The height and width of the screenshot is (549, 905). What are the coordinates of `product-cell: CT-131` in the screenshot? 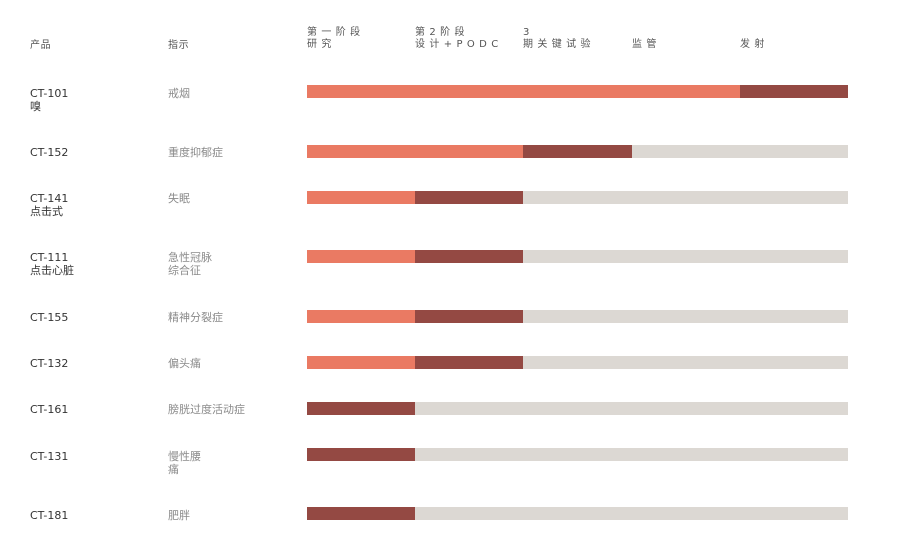 It's located at (90, 463).